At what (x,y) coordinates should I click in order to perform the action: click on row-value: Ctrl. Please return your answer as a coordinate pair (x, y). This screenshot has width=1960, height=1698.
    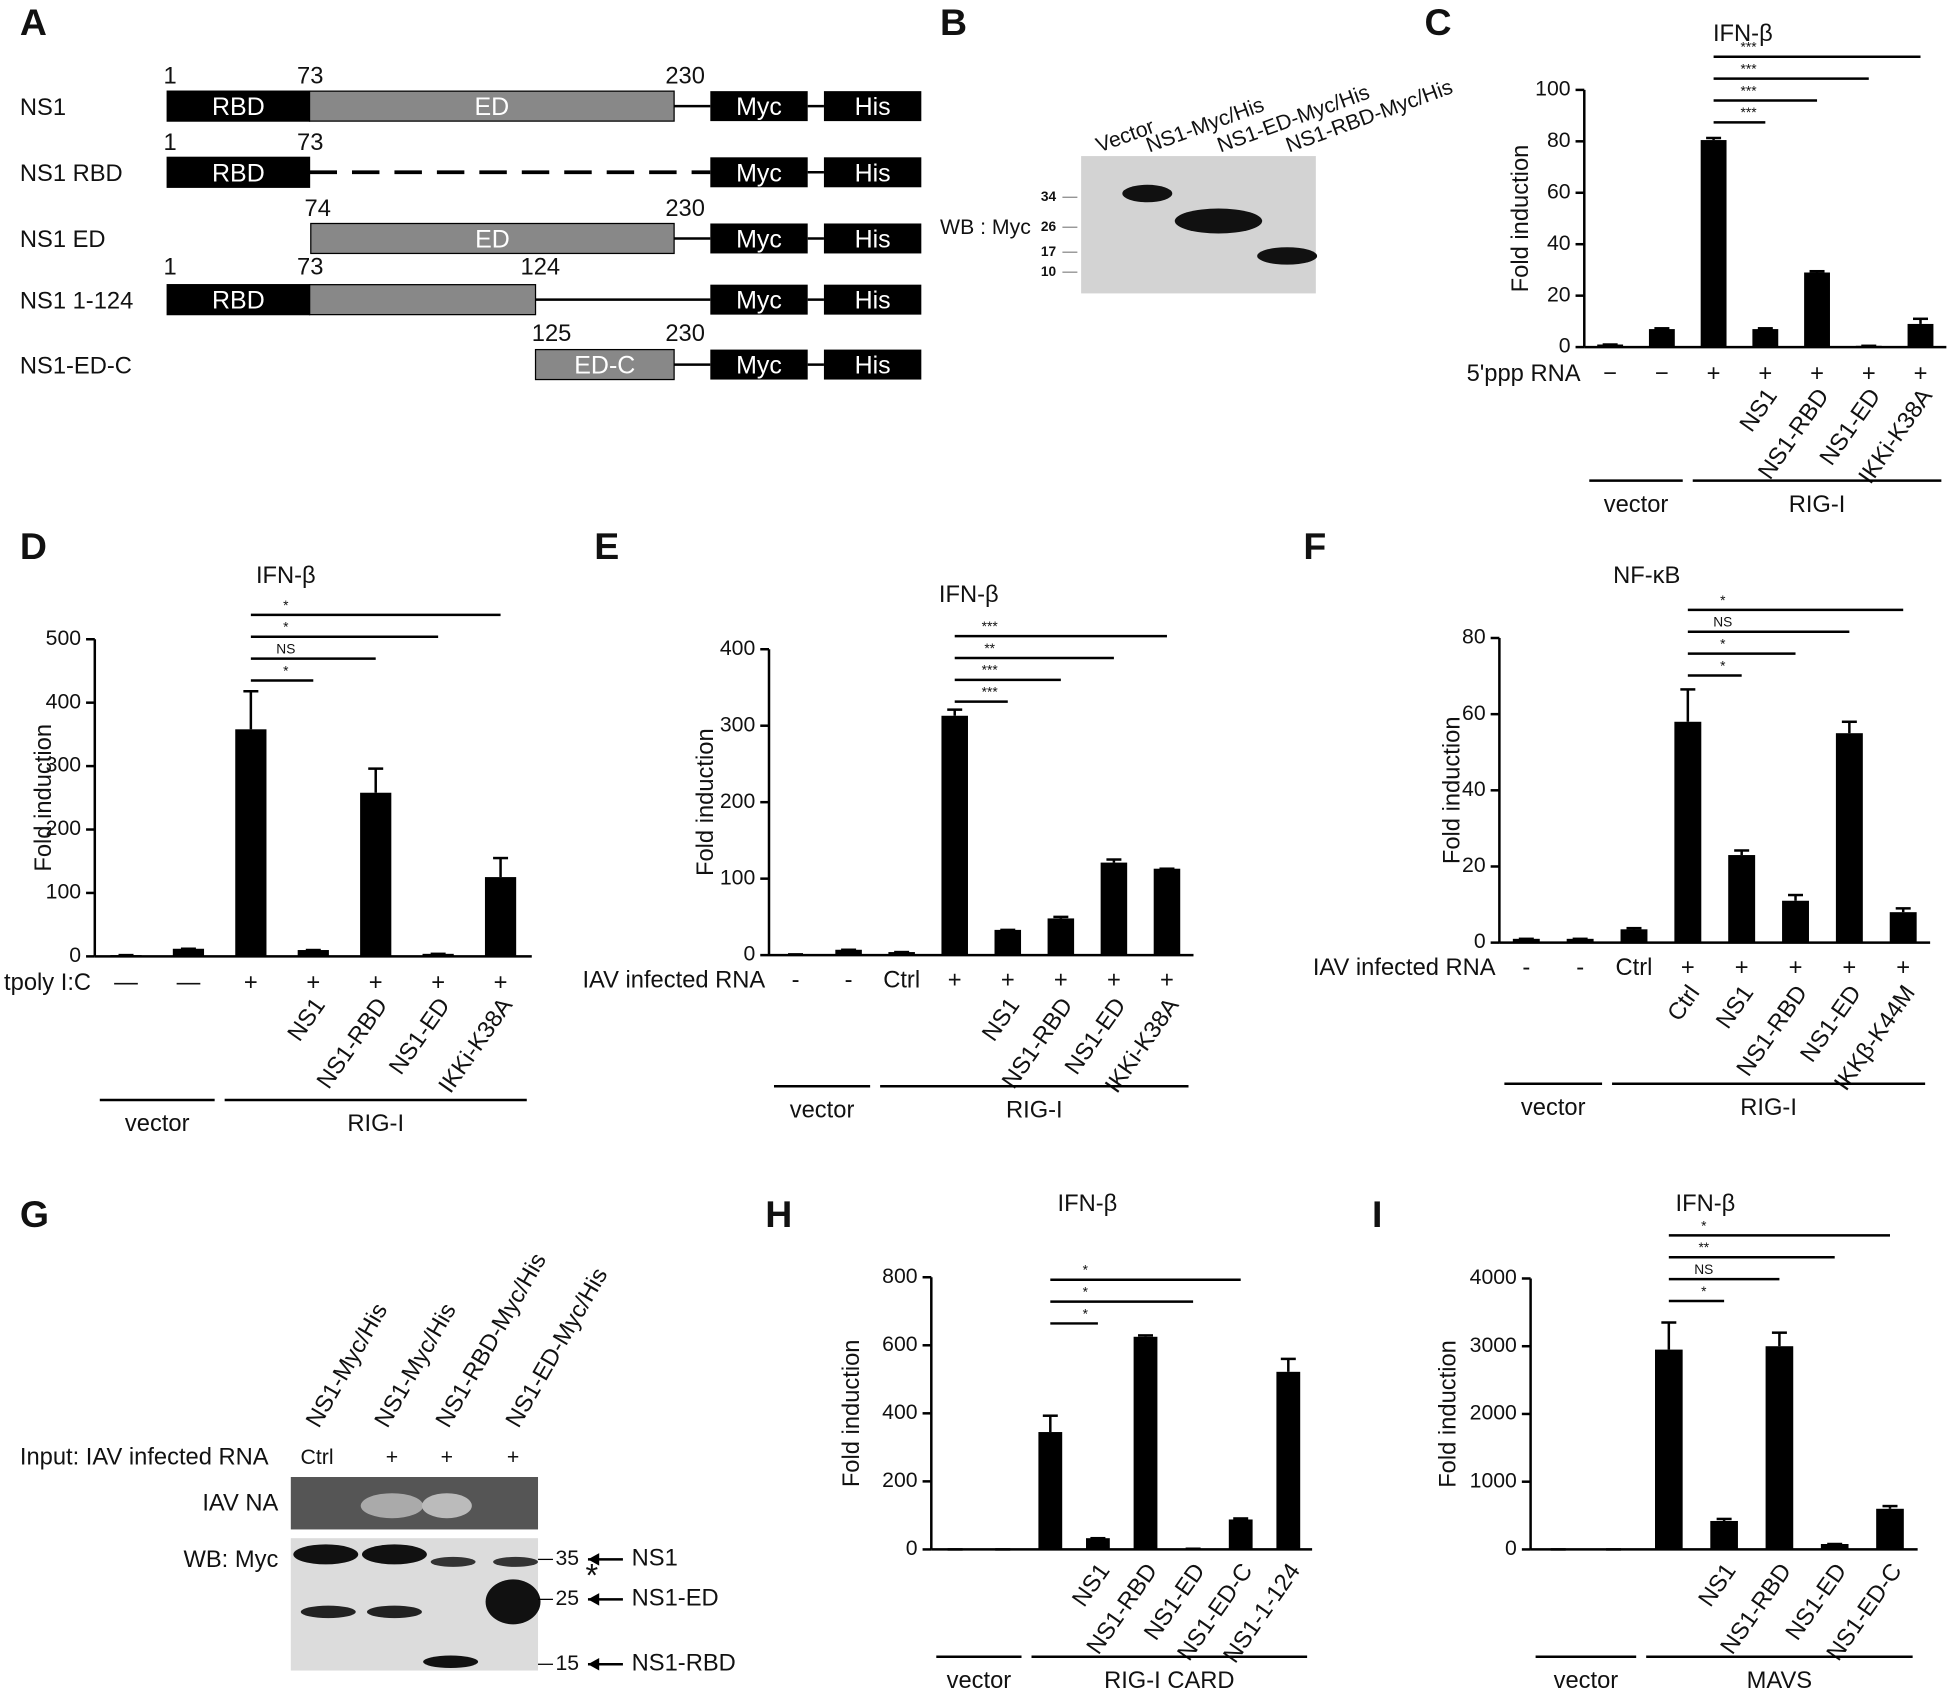
    Looking at the image, I should click on (1634, 968).